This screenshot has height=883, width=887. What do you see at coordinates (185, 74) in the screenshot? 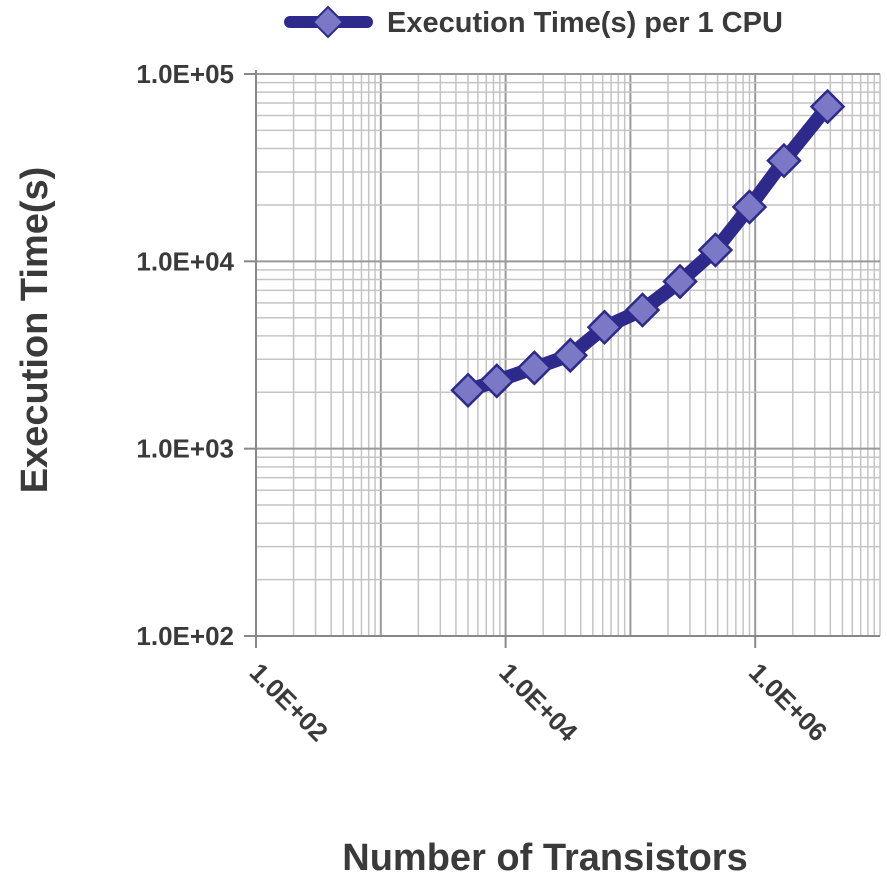
I see `y-tick-label: 1.0E+05` at bounding box center [185, 74].